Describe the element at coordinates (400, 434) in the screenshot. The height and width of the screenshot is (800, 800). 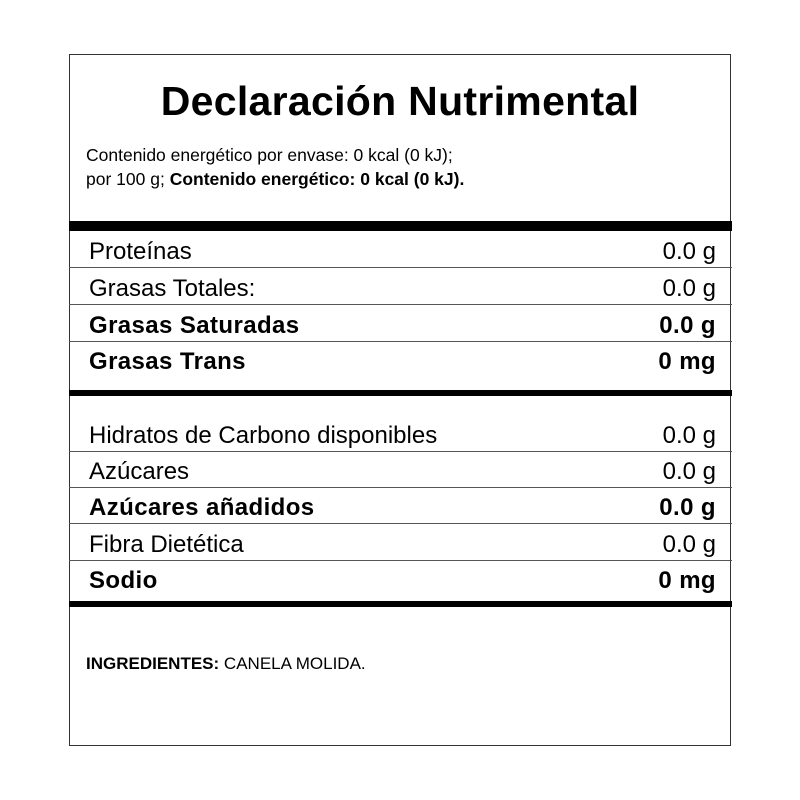
I see `nutrient-row-hidratos: Hidratos de Carbono disponibles 0.0 g` at that location.